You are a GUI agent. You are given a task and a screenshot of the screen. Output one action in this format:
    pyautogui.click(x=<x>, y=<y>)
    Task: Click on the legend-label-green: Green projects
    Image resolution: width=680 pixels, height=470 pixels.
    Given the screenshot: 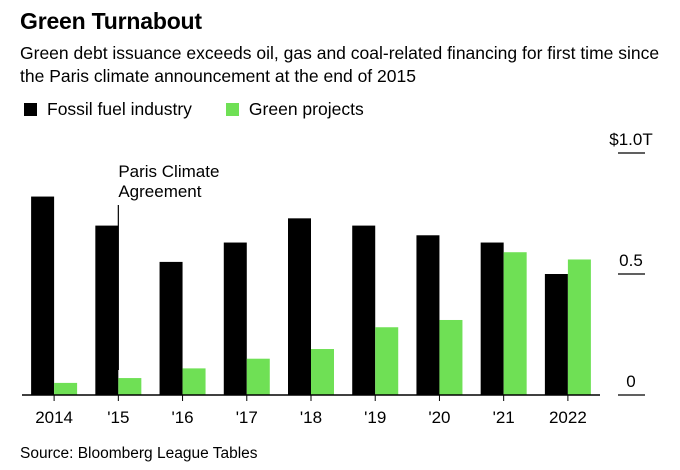 What is the action you would take?
    pyautogui.click(x=306, y=109)
    